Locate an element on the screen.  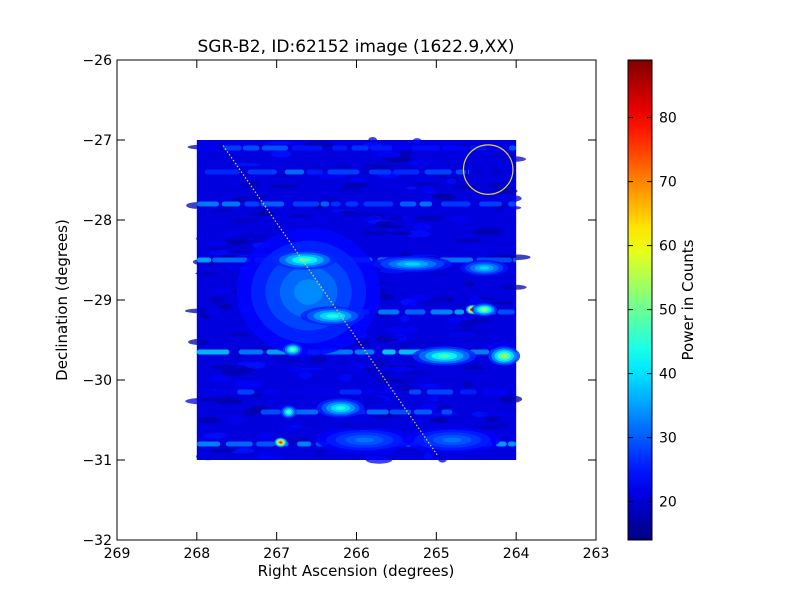
colorbar-tick-label: 50 is located at coordinates (668, 311).